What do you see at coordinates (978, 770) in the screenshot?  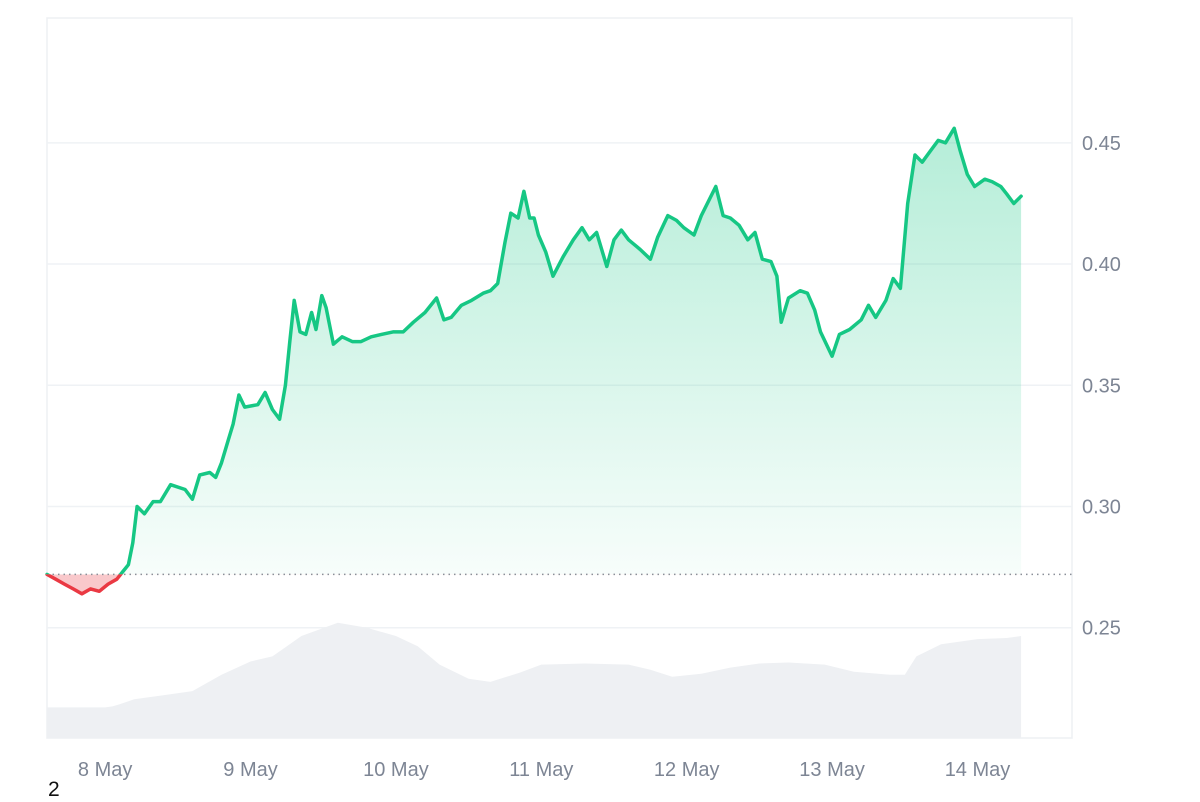 I see `x-tick-label: 14 May` at bounding box center [978, 770].